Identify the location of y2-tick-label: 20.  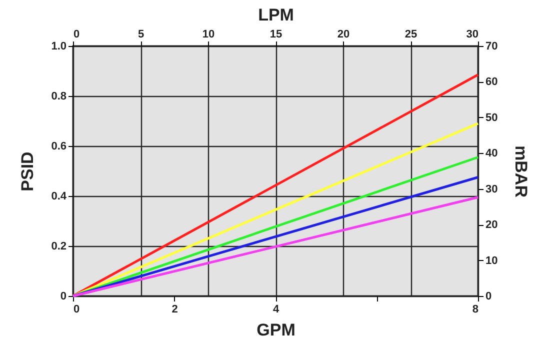
(492, 225).